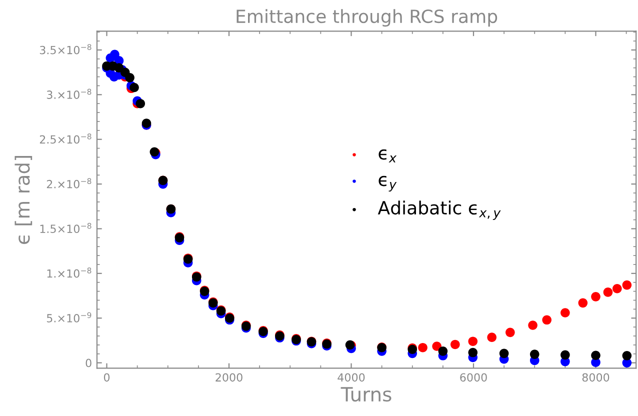 This screenshot has width=638, height=416. What do you see at coordinates (351, 377) in the screenshot?
I see `x-tick-label: 4000` at bounding box center [351, 377].